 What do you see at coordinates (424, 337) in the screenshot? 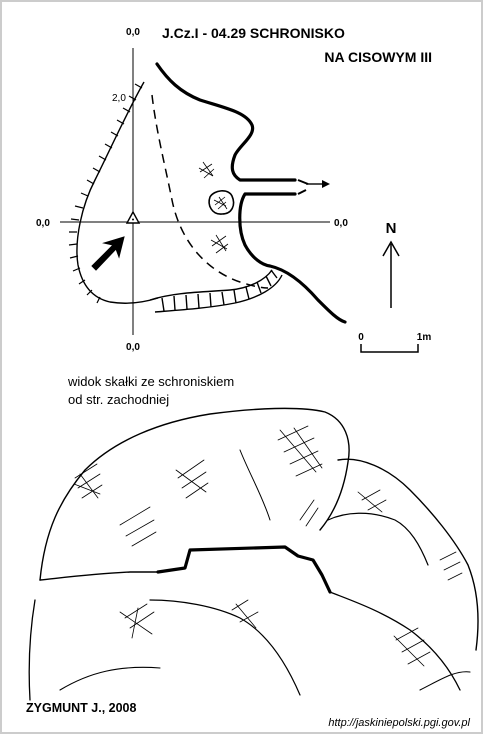
I see `scale-end-label: 1m` at bounding box center [424, 337].